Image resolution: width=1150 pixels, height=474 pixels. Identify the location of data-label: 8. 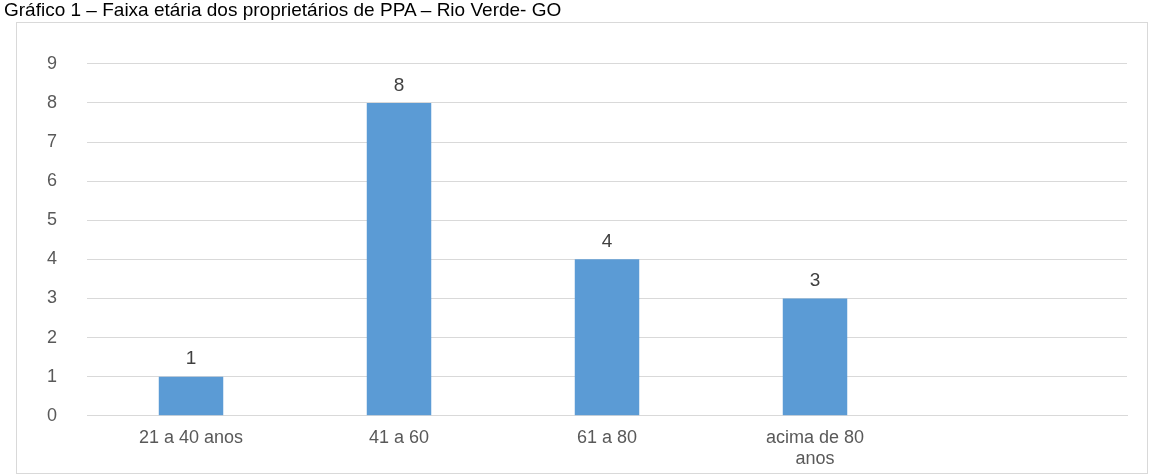
(399, 84).